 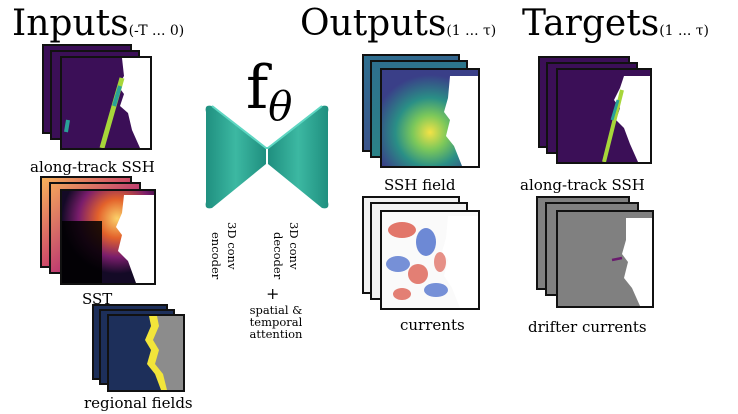 I want to click on output-currents-stack, so click(x=421, y=254).